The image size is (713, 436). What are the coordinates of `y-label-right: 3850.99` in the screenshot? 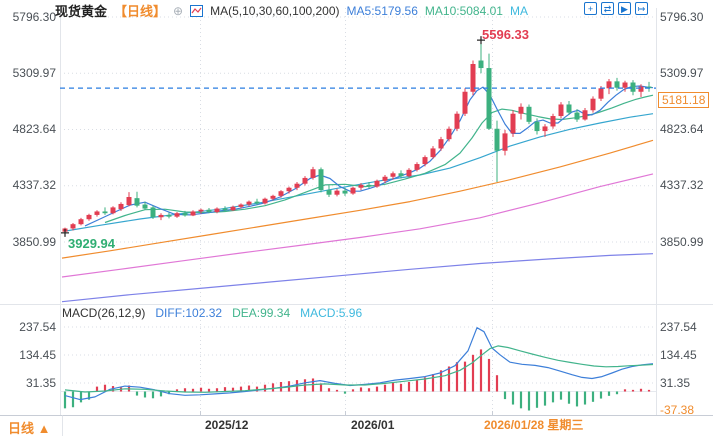 It's located at (682, 242).